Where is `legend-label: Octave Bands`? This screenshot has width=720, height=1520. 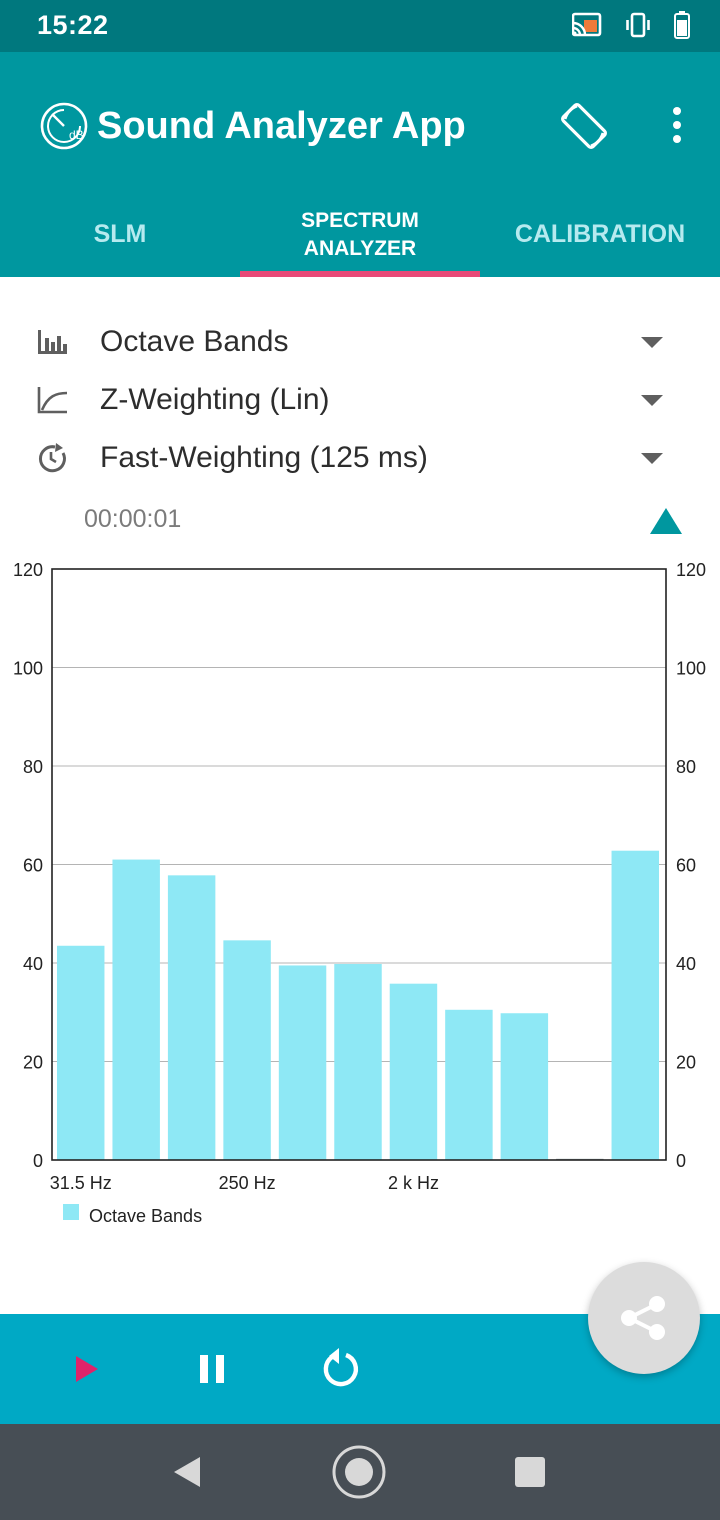
legend-label: Octave Bands is located at coordinates (145, 1216).